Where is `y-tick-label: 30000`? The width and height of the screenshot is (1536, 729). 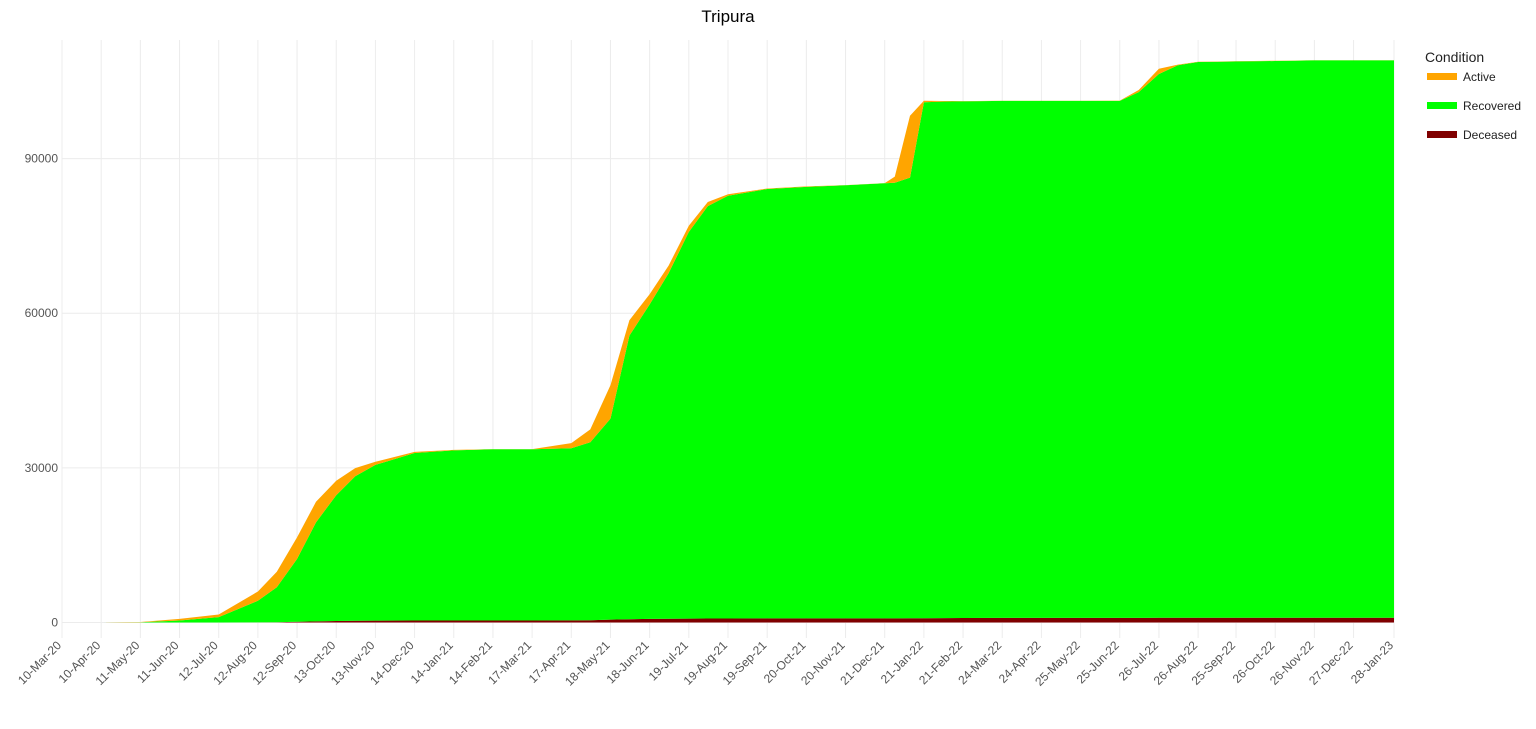 y-tick-label: 30000 is located at coordinates (42, 468).